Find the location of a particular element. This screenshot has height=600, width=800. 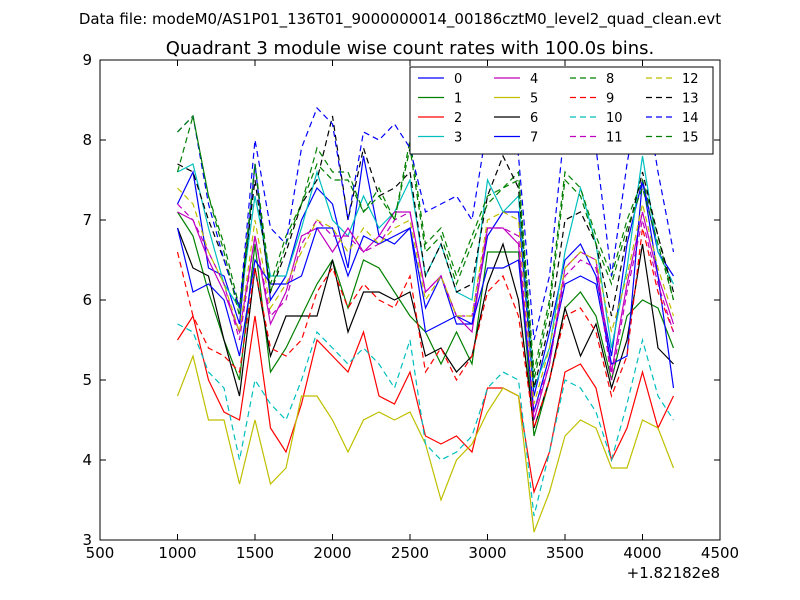

x-tick-label: 4500 is located at coordinates (720, 553).